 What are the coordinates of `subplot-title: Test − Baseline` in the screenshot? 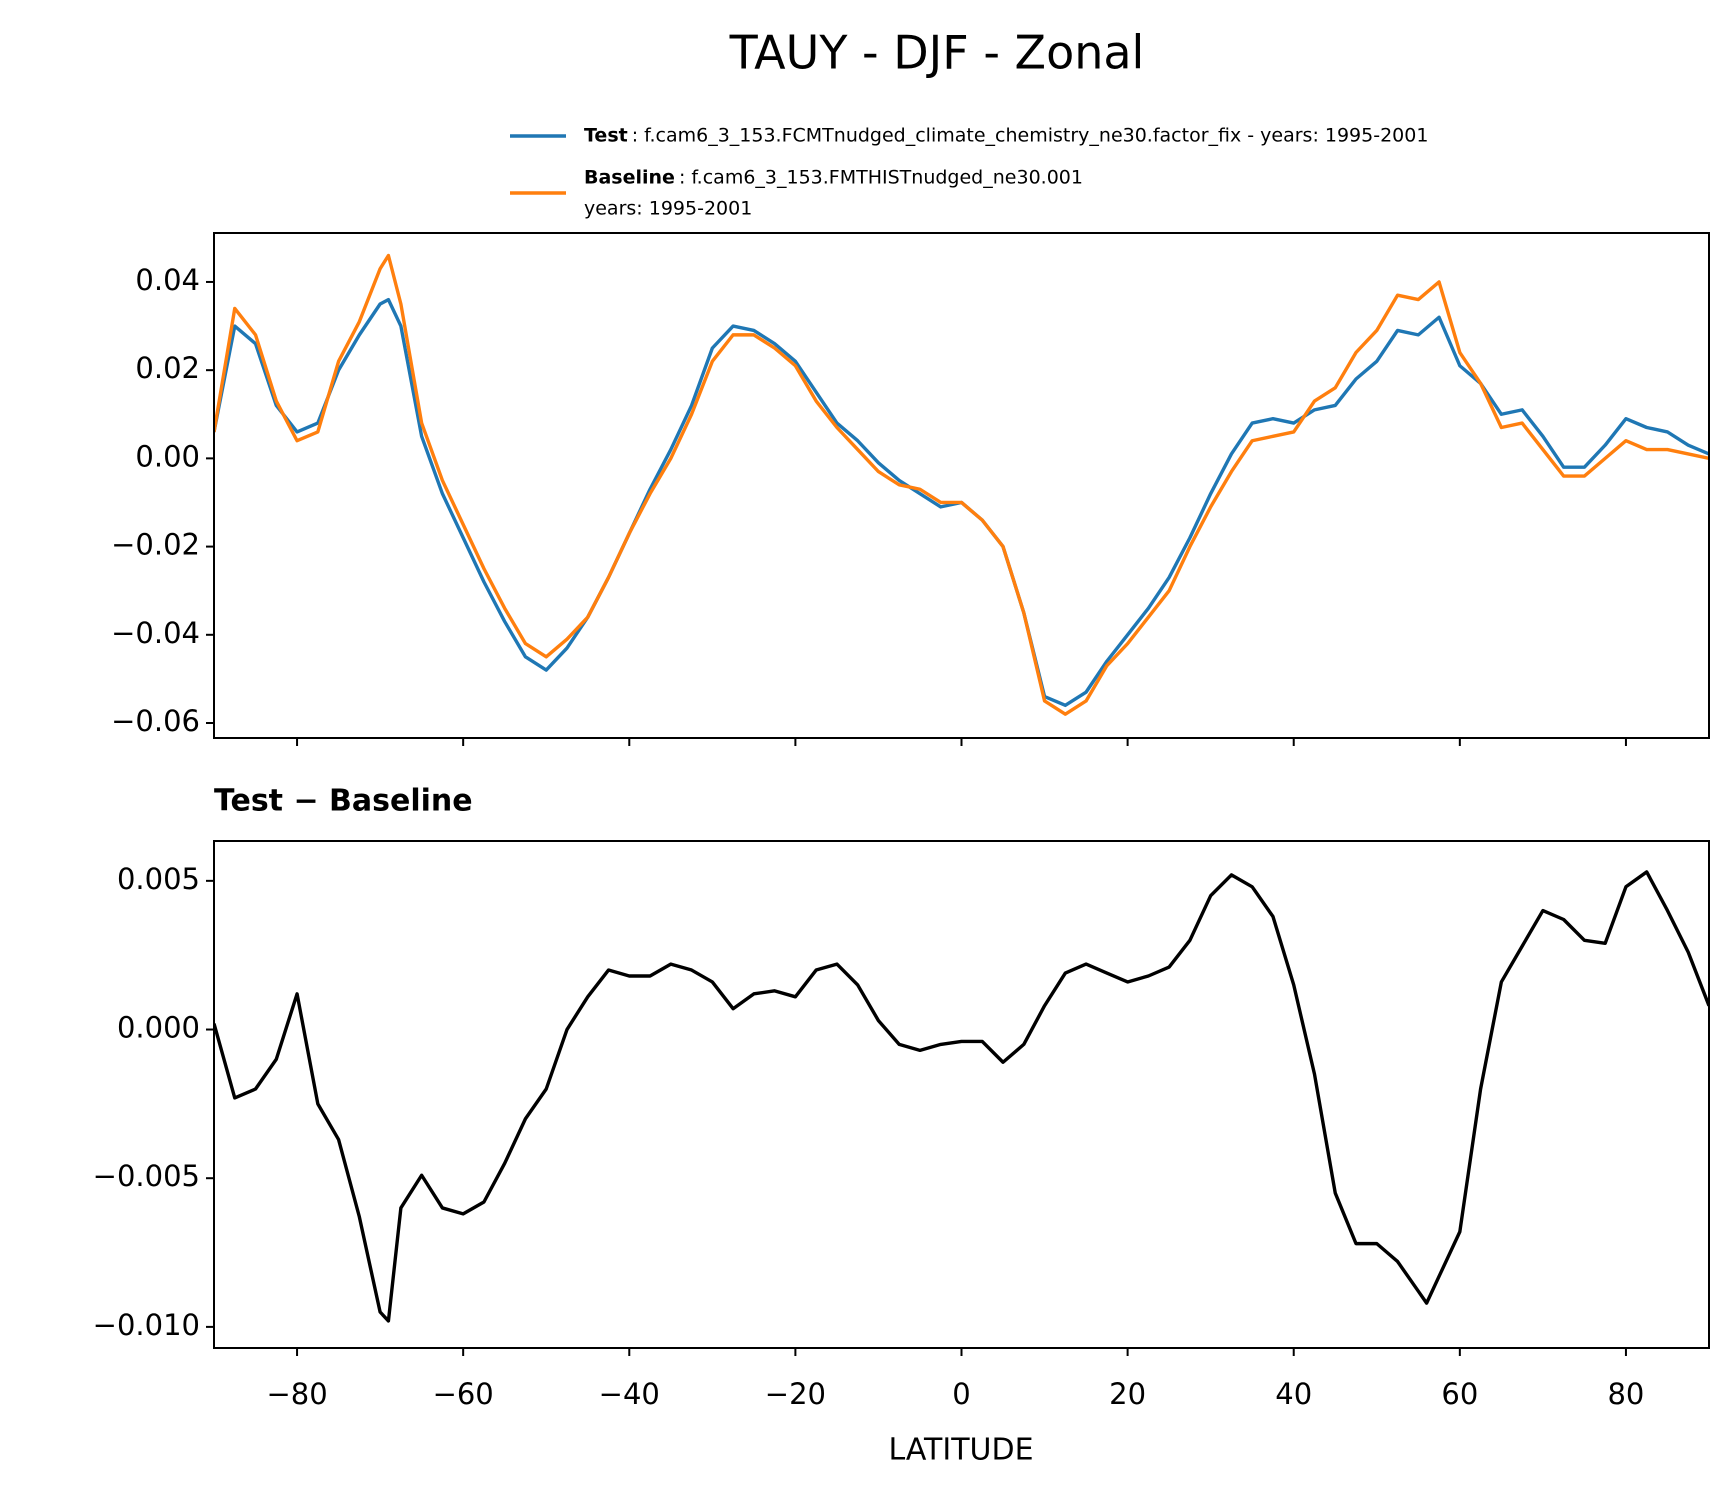 It's located at (343, 801).